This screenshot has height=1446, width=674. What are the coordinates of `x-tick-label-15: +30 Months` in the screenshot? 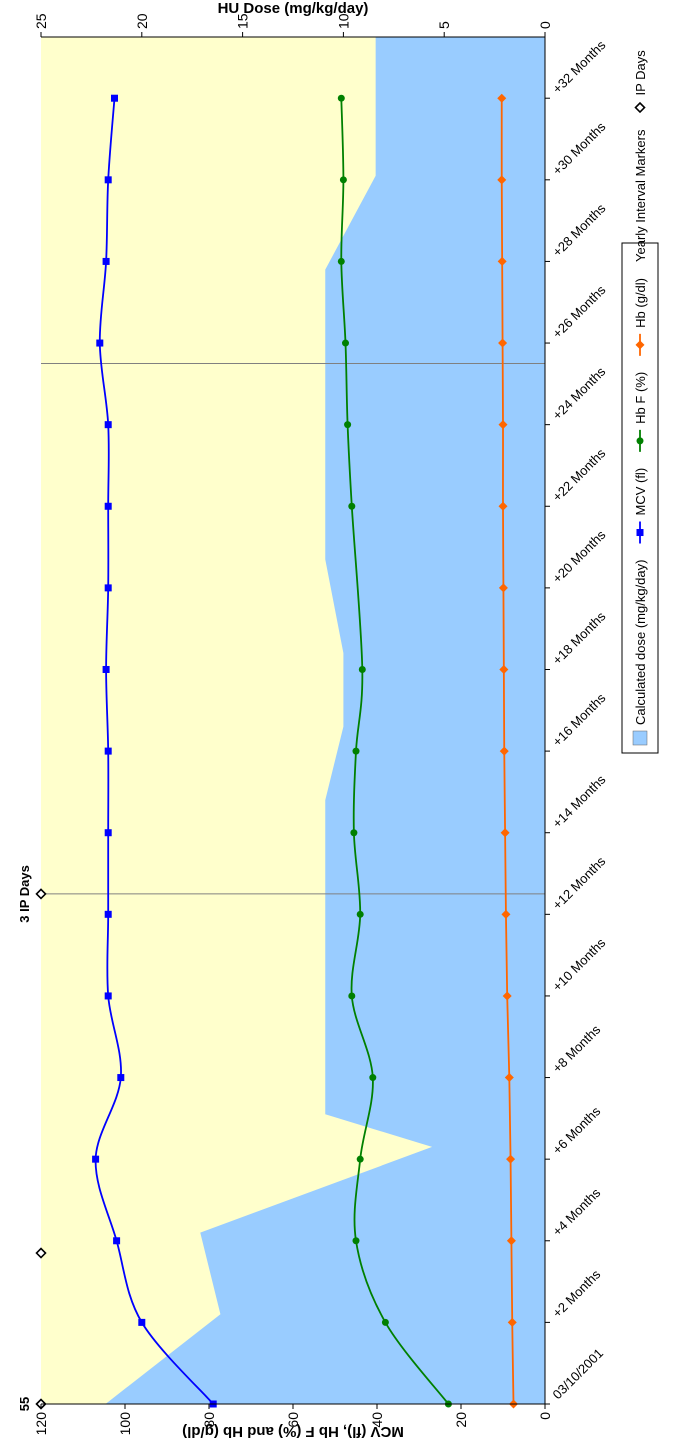 It's located at (579, 148).